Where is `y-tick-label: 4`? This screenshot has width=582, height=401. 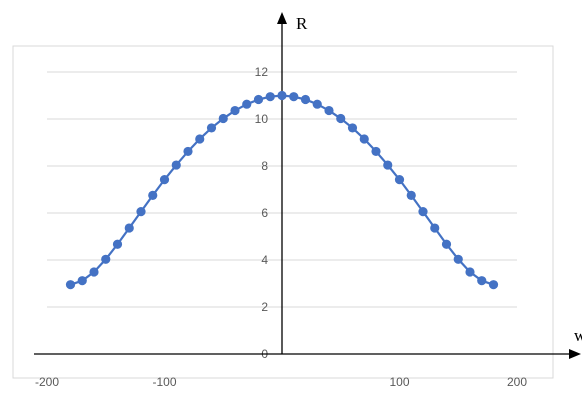 y-tick-label: 4 is located at coordinates (264, 260).